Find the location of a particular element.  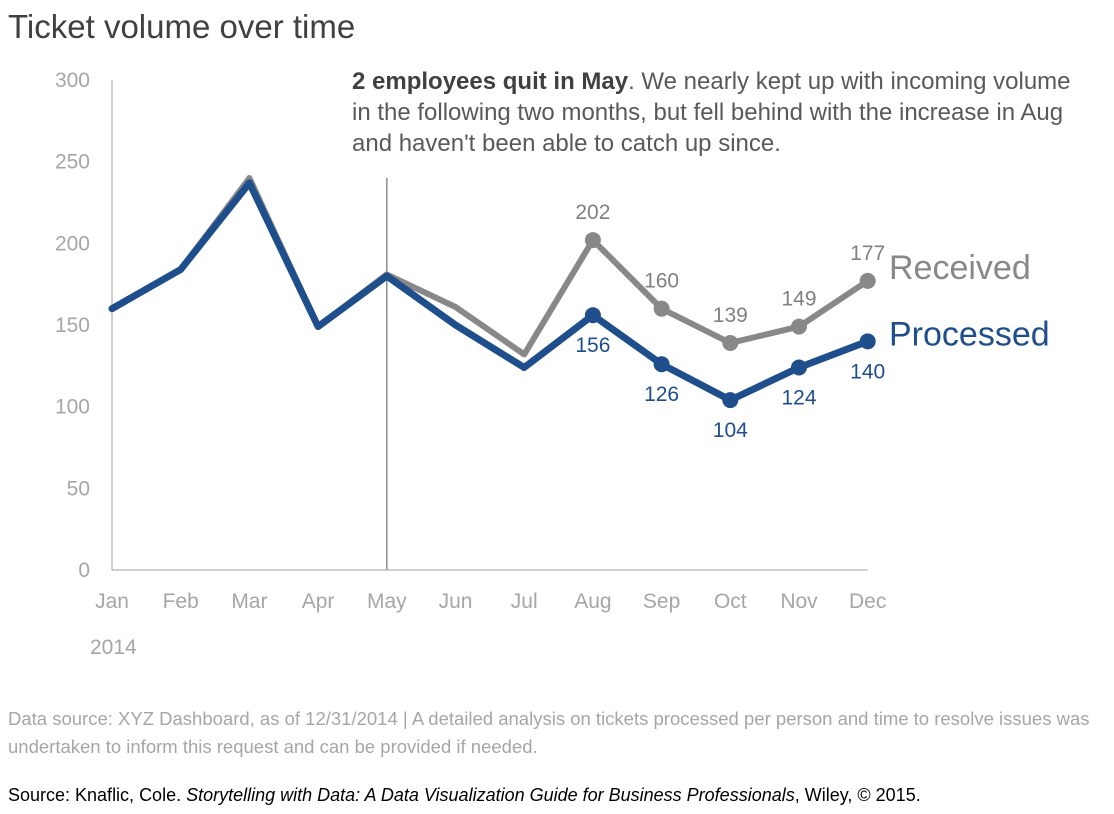

x-tick-label: Apr is located at coordinates (318, 601).